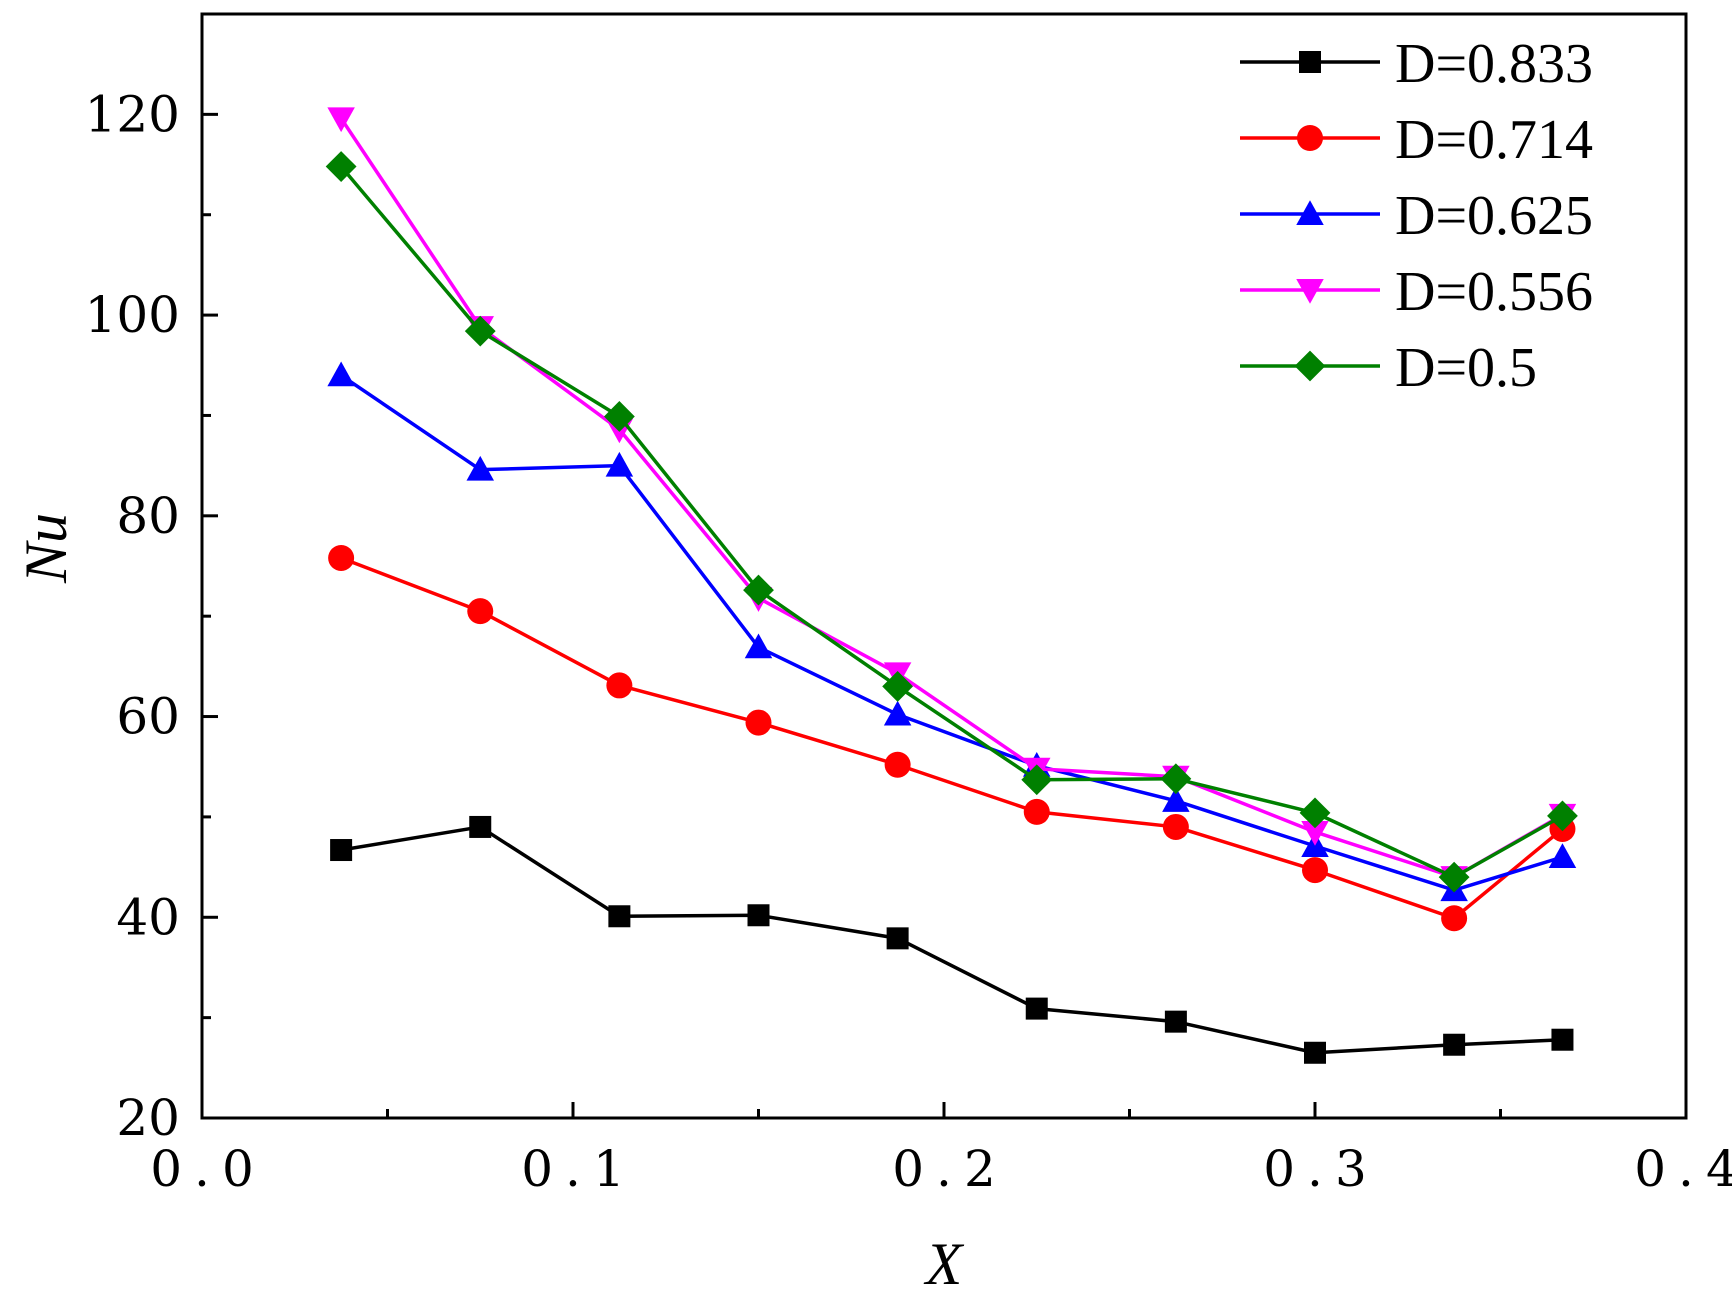 The width and height of the screenshot is (1732, 1300). What do you see at coordinates (1494, 64) in the screenshot?
I see `legend-label: D=0.833` at bounding box center [1494, 64].